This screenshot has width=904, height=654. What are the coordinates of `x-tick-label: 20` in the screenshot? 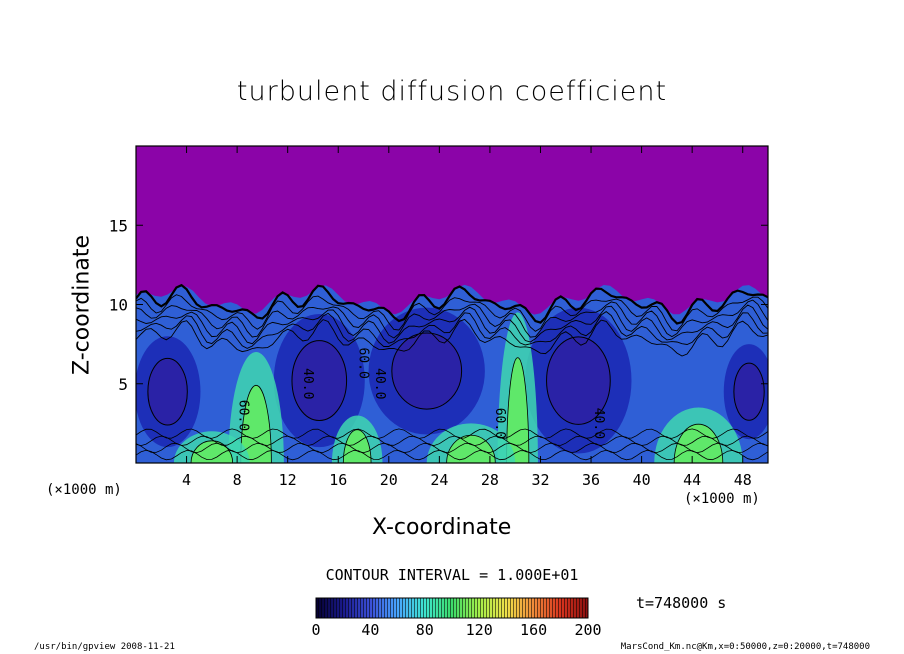 It's located at (389, 480).